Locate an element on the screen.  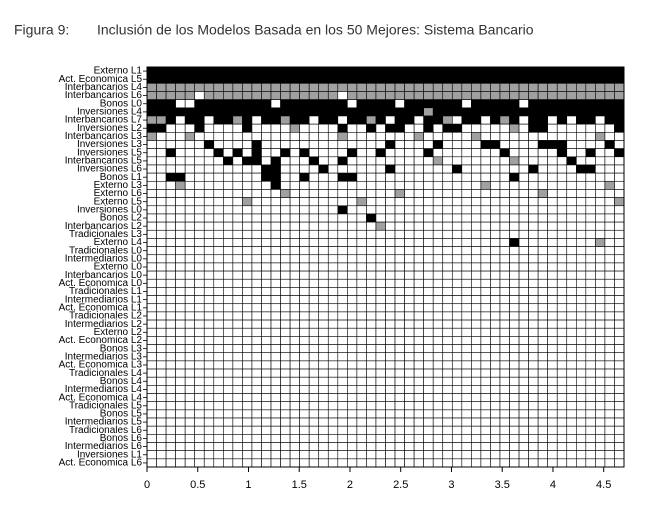
row-label: Interbancarios L3 is located at coordinates (104, 136).